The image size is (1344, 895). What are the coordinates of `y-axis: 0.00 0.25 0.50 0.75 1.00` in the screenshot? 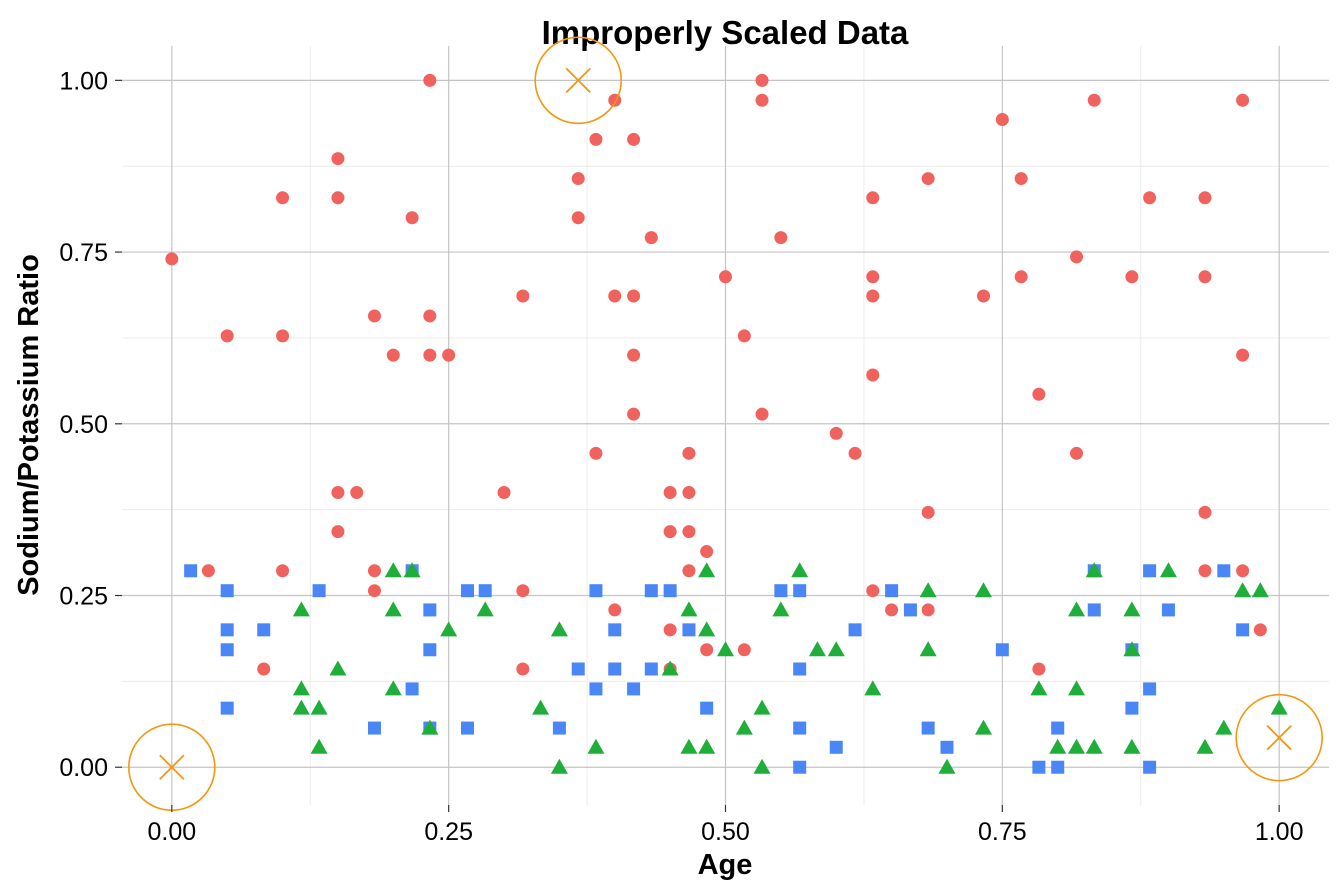 It's located at (90, 424).